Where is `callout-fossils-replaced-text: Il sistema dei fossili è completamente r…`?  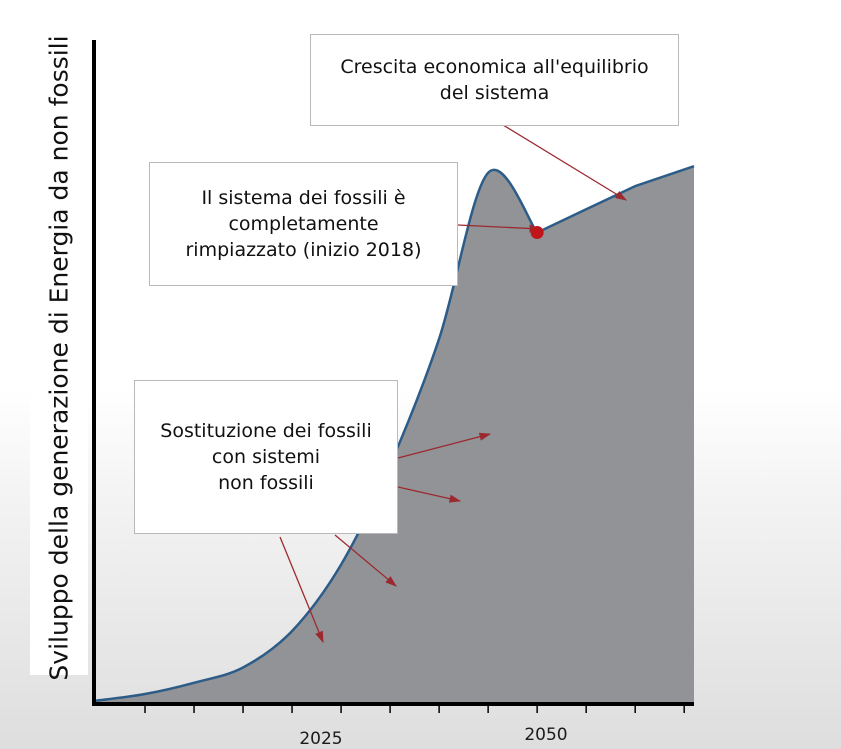
callout-fossils-replaced-text: Il sistema dei fossili è completamente r… is located at coordinates (303, 224).